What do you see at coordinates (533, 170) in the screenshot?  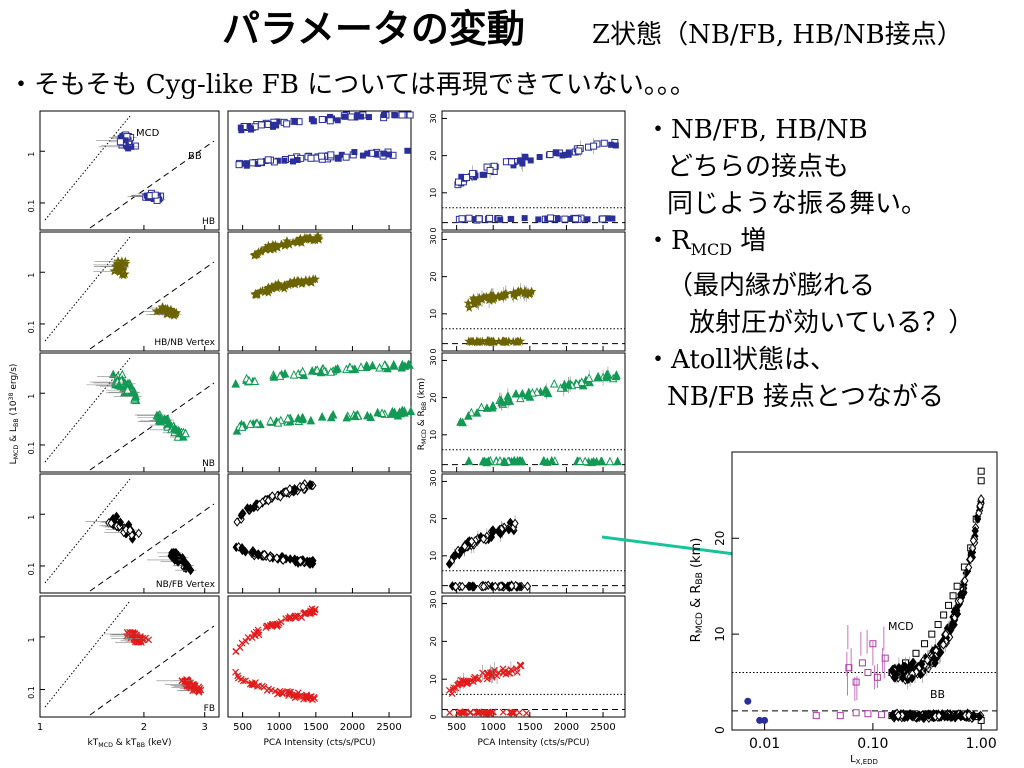 I see `panel-frame` at bounding box center [533, 170].